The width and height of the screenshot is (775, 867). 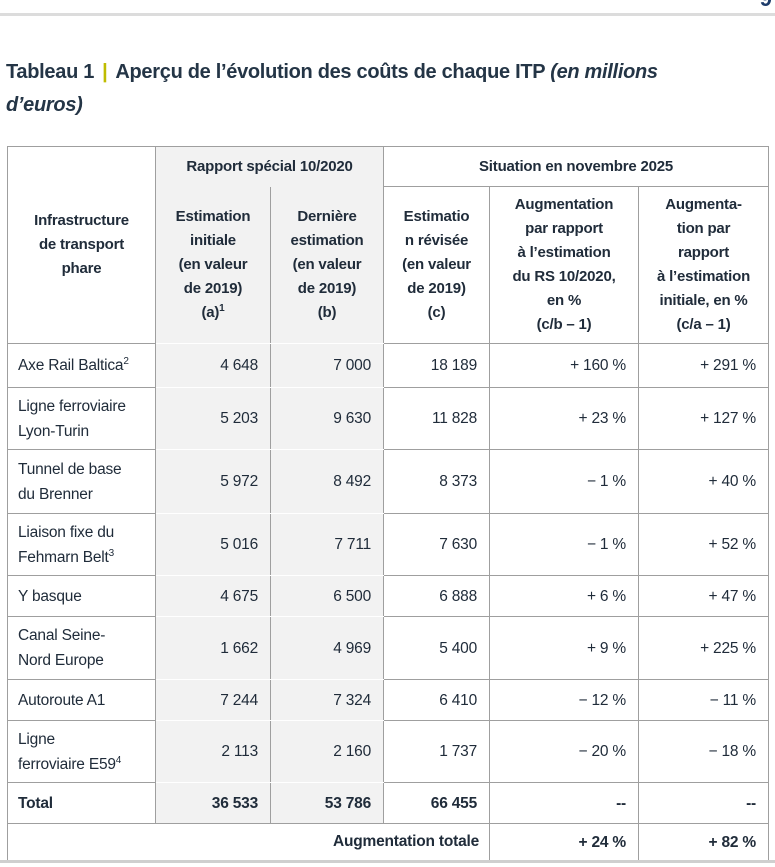 What do you see at coordinates (327, 596) in the screenshot?
I see `value-b: 6 500` at bounding box center [327, 596].